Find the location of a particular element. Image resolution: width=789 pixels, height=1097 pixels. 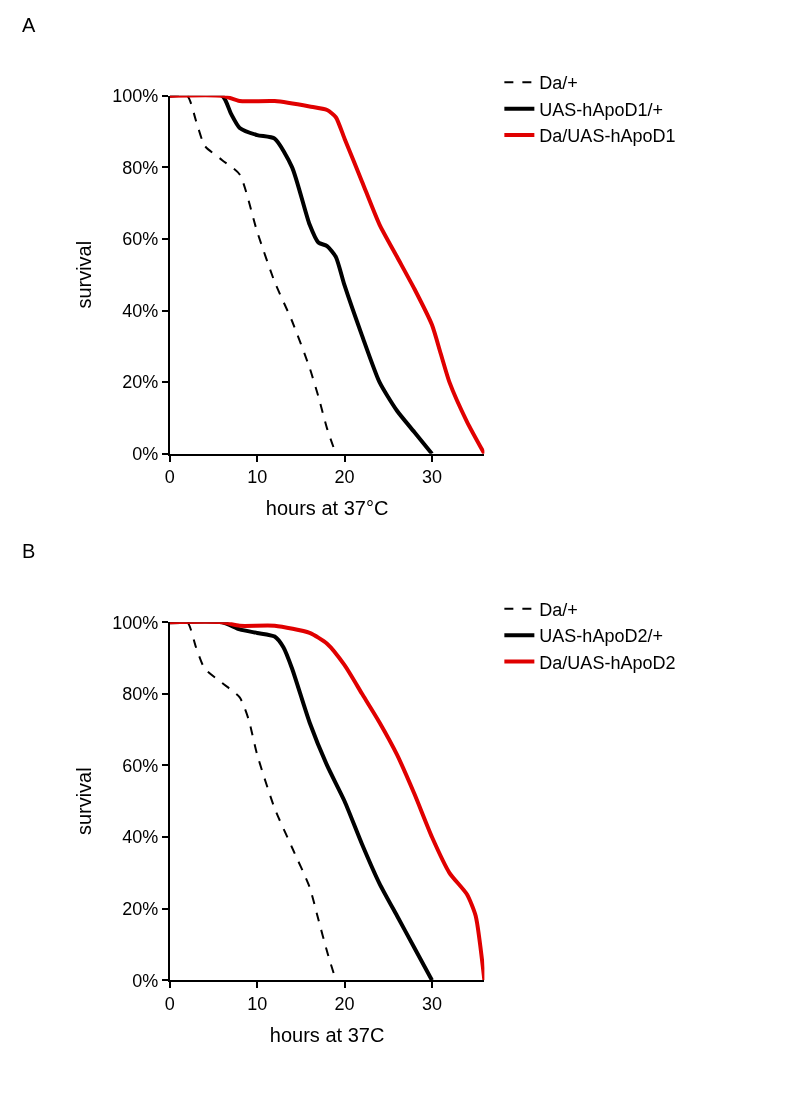

x-axis-title: hours at 37C is located at coordinates (327, 1034).